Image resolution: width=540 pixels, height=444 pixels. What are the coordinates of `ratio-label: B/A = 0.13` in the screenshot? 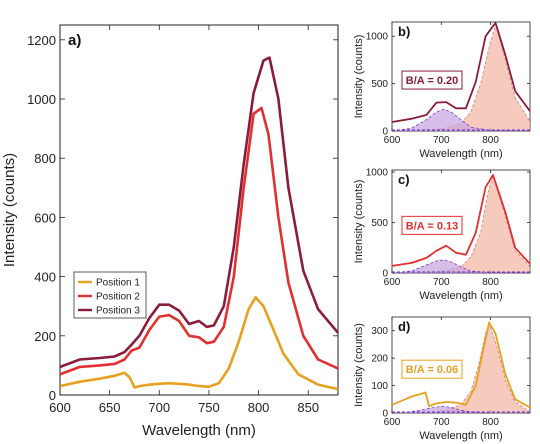 It's located at (432, 226).